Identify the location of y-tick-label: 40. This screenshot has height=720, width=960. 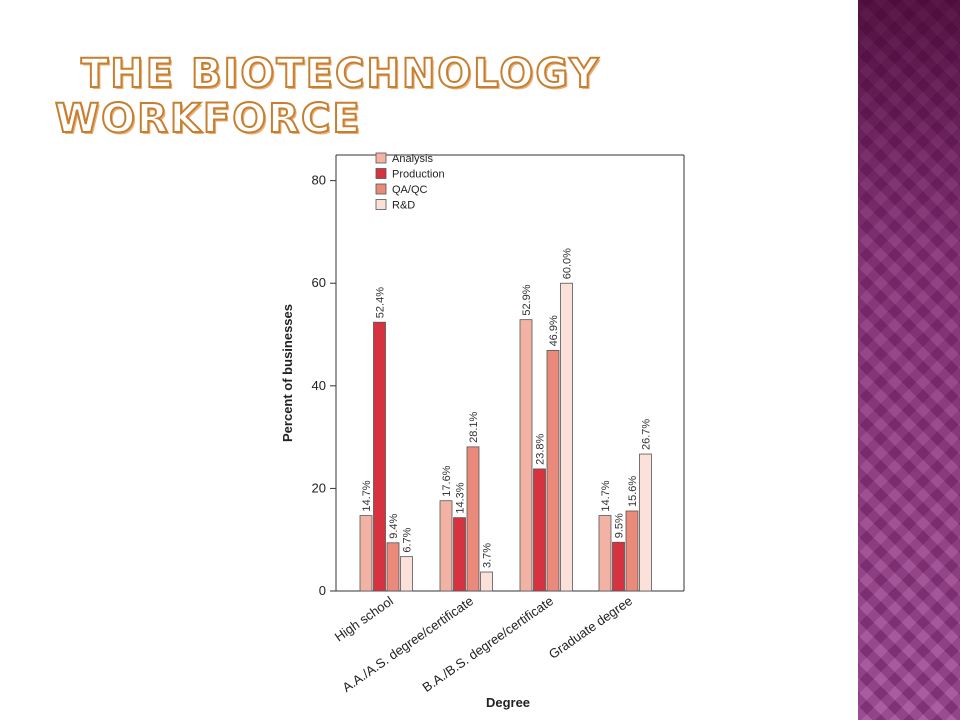
(319, 385).